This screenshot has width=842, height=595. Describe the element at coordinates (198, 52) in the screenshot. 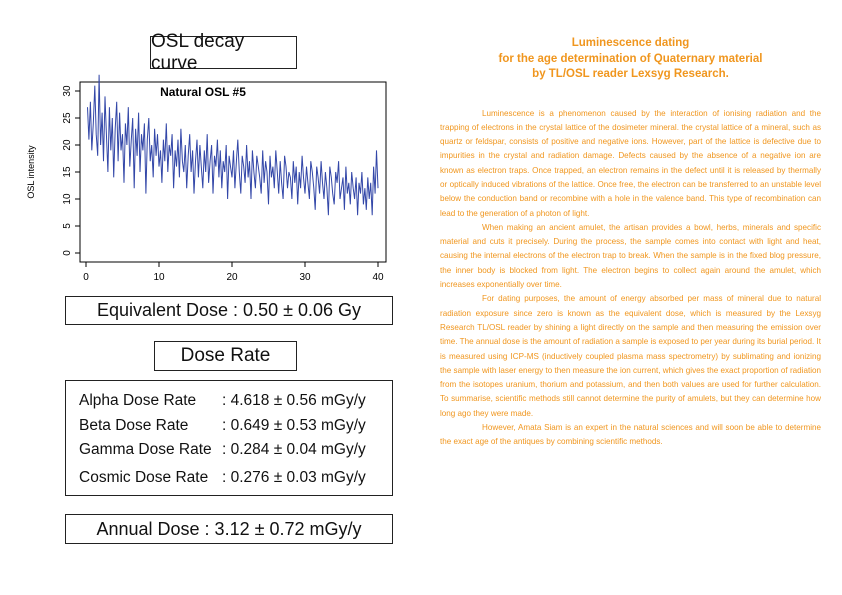

I see `osl-title: OSL decay curve` at that location.